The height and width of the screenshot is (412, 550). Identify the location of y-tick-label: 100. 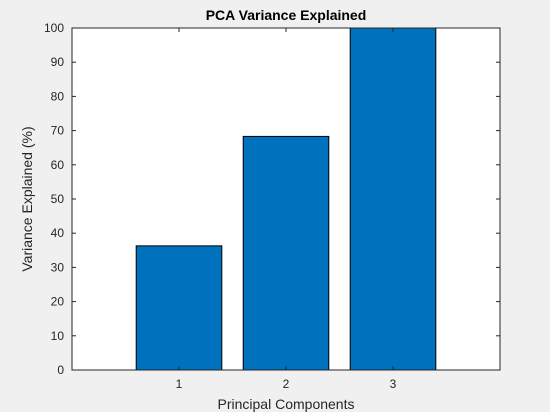
(54, 28).